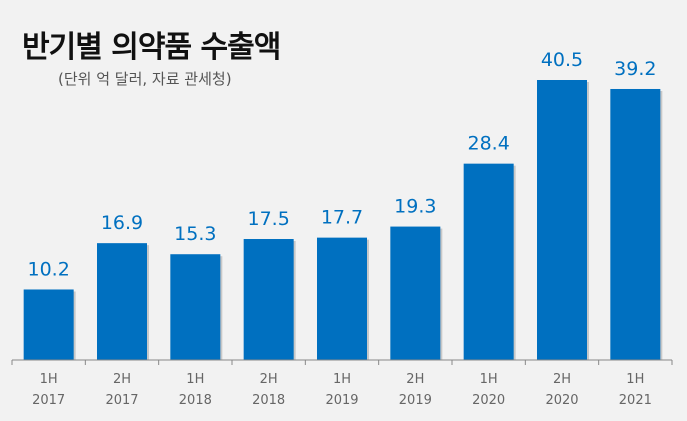 Image resolution: width=687 pixels, height=421 pixels. What do you see at coordinates (415, 207) in the screenshot?
I see `data-label: 19.3` at bounding box center [415, 207].